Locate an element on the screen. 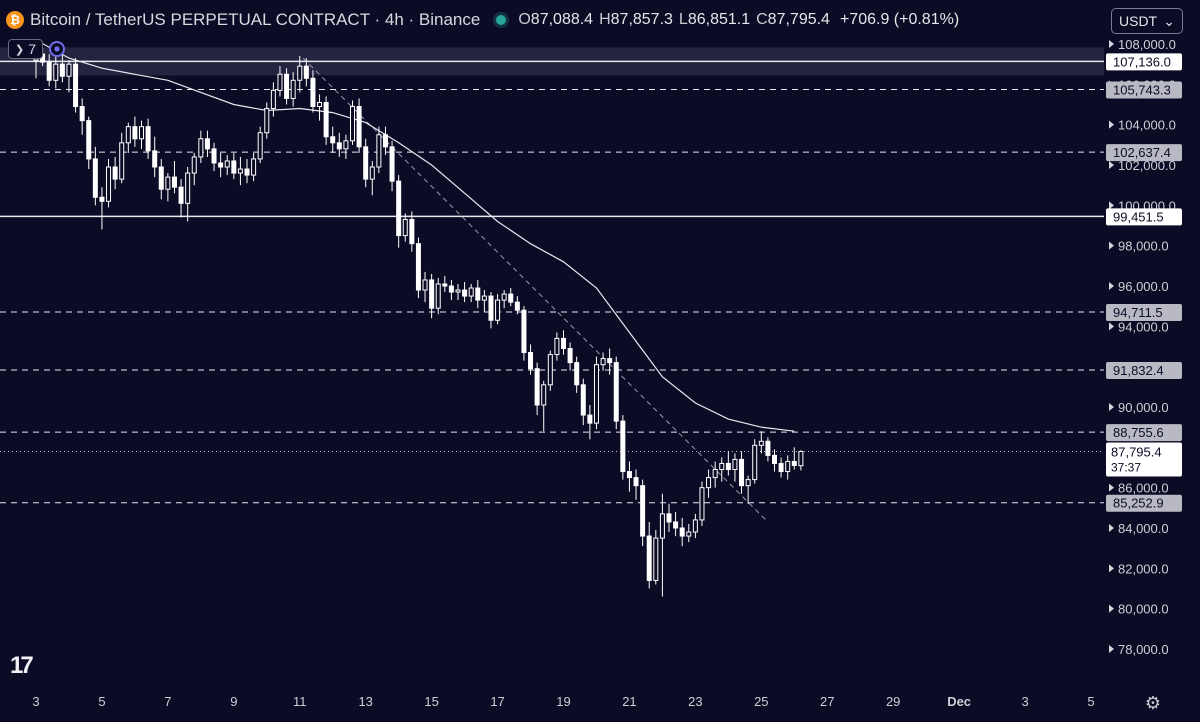 The width and height of the screenshot is (1200, 722). y-tick-label: 94,000.0 is located at coordinates (1143, 326).